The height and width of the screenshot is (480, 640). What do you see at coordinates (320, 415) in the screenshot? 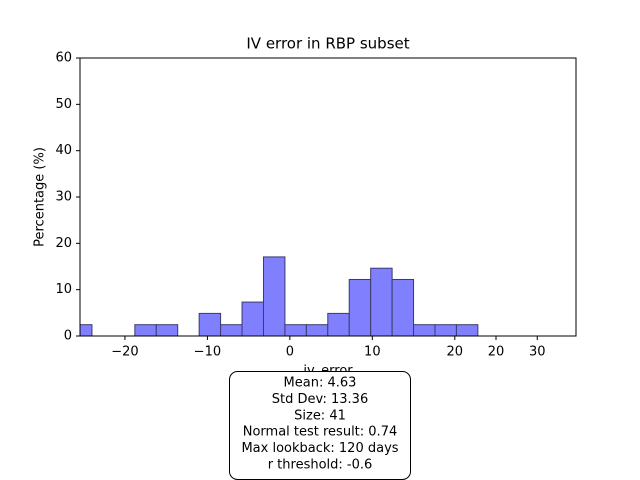
I see `stats-line: Size: 41` at bounding box center [320, 415].